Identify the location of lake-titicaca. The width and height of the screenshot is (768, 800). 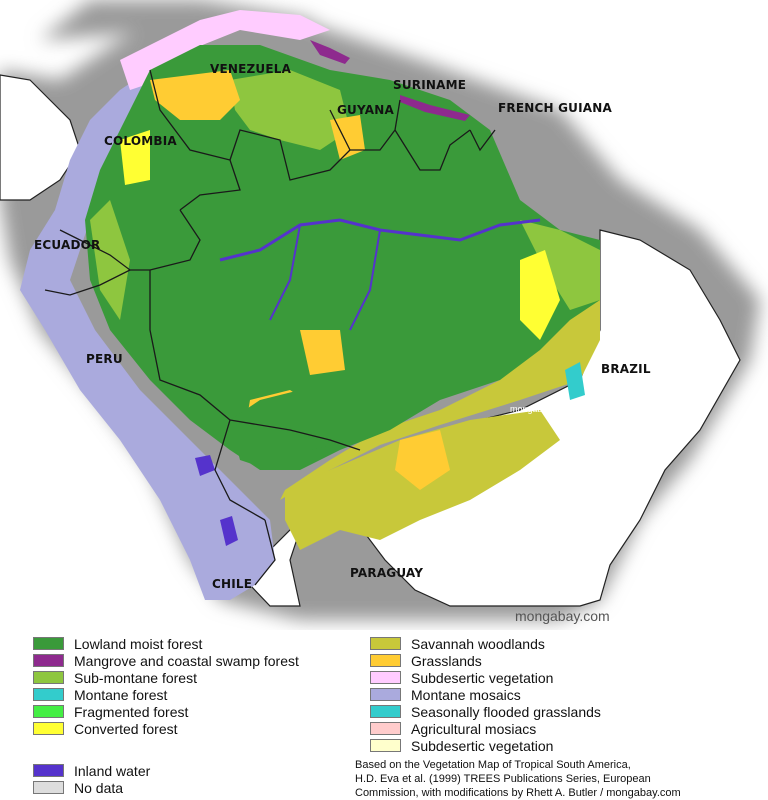
(205, 465).